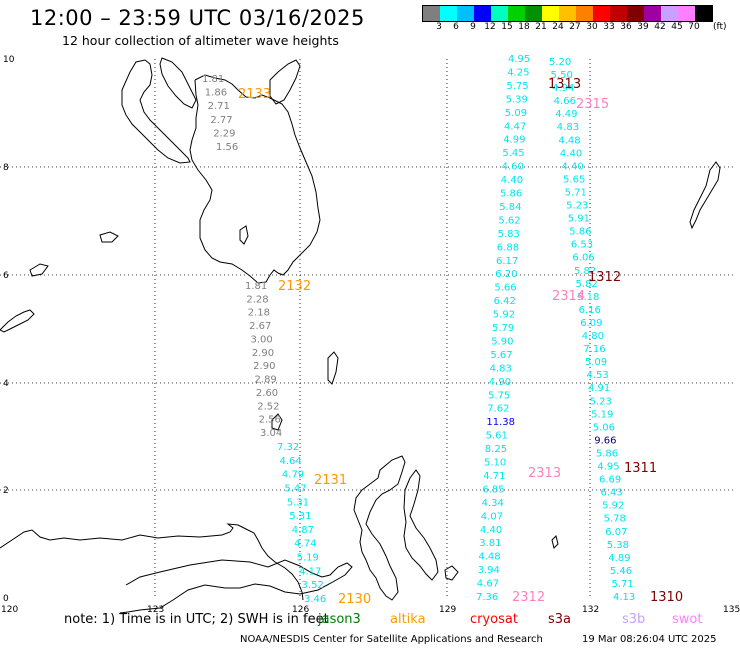  I want to click on wave-height-value: 5.71, so click(576, 192).